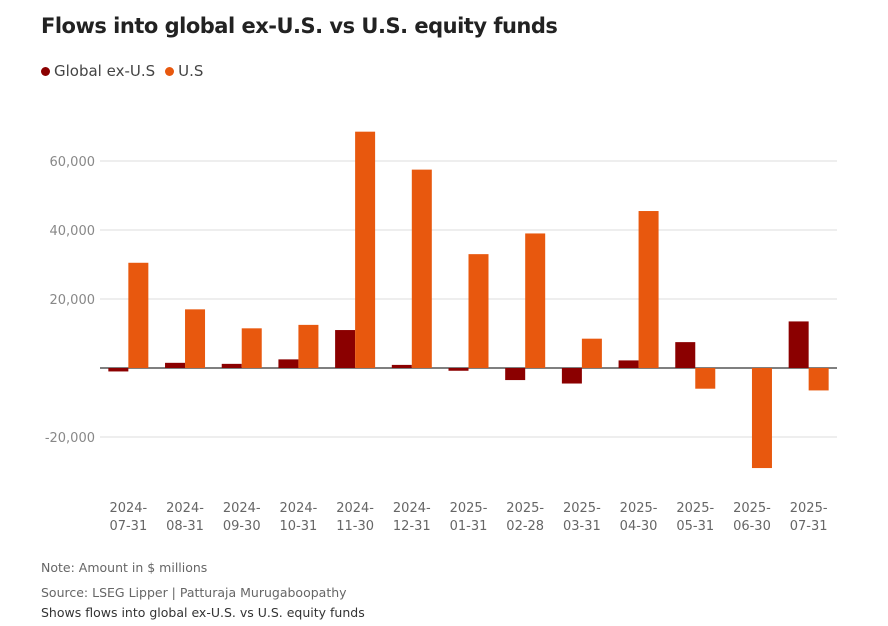  What do you see at coordinates (242, 526) in the screenshot?
I see `x-tick-label: 09-30` at bounding box center [242, 526].